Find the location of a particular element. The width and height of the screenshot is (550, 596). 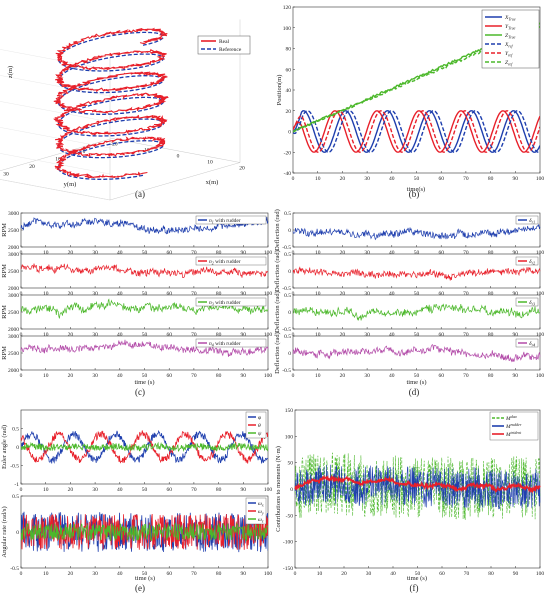

panel-c2-y-label: RPM is located at coordinates (4, 271).